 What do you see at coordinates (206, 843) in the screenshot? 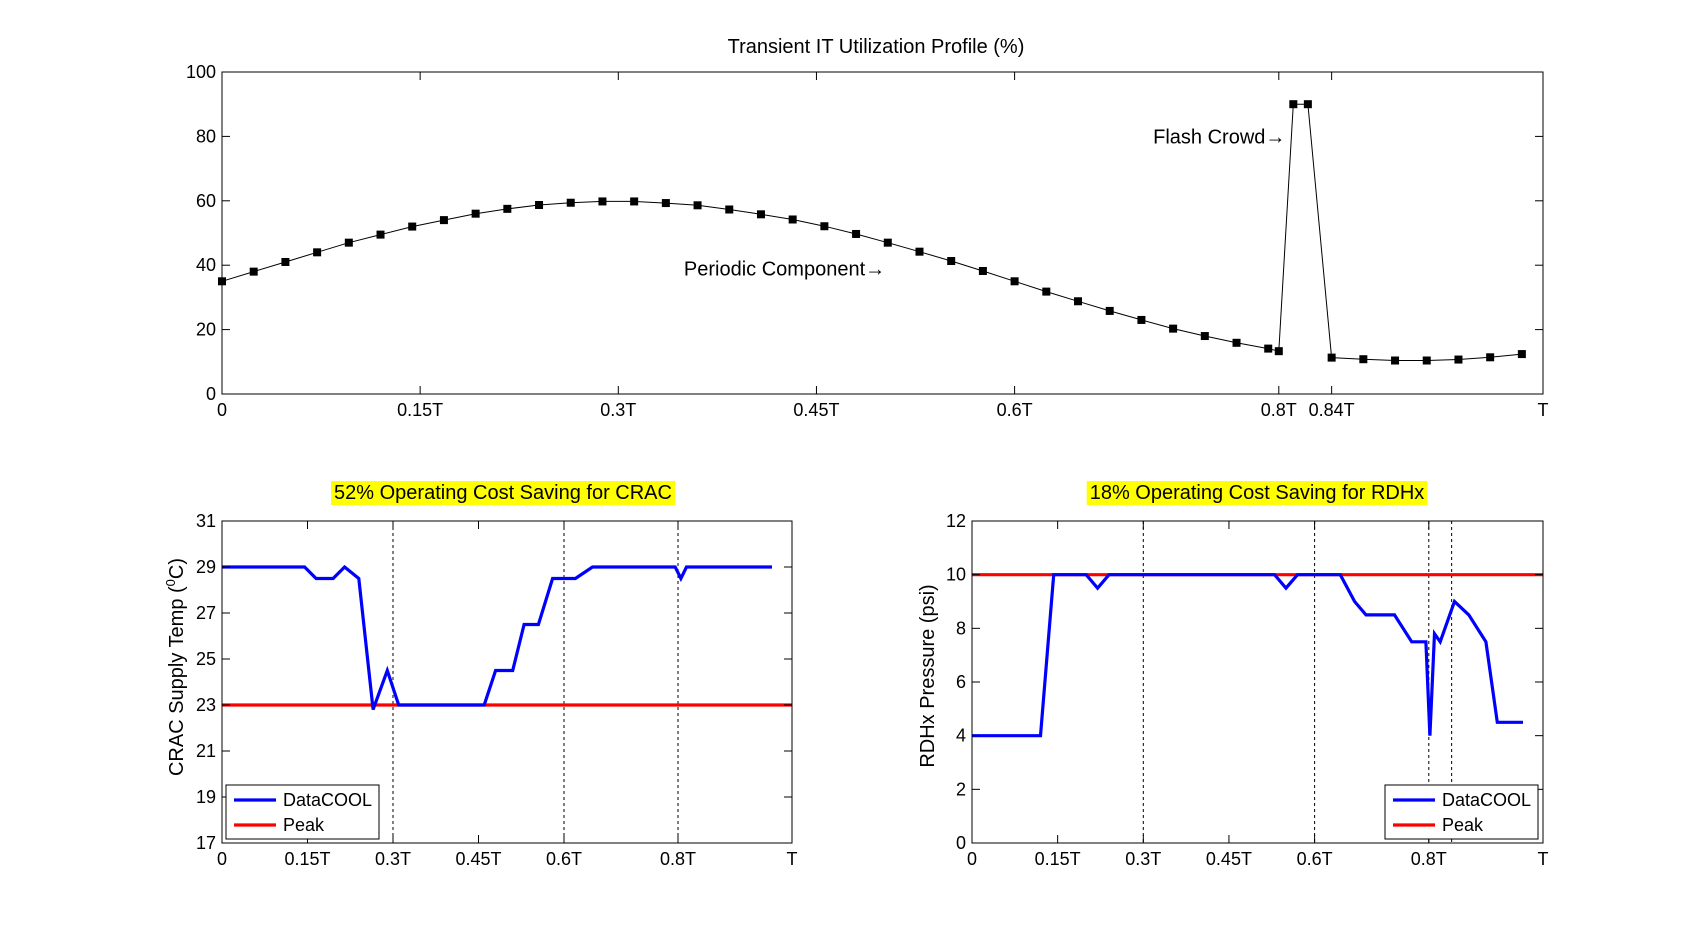
I see `crac-y-tick-label: 17` at bounding box center [206, 843].